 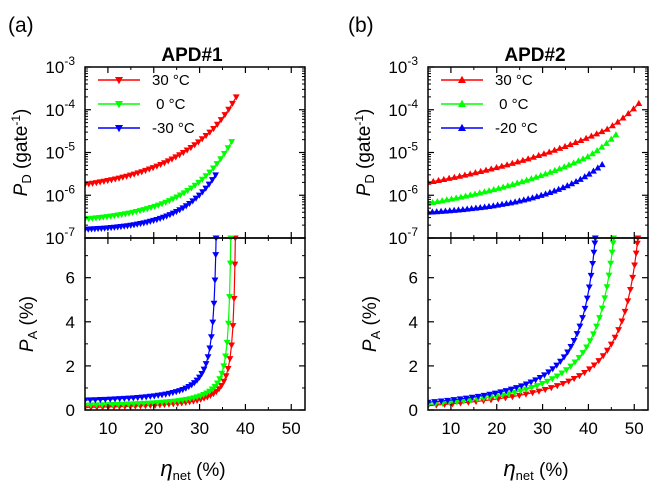 I want to click on y-tick-base: 10, so click(x=397, y=67).